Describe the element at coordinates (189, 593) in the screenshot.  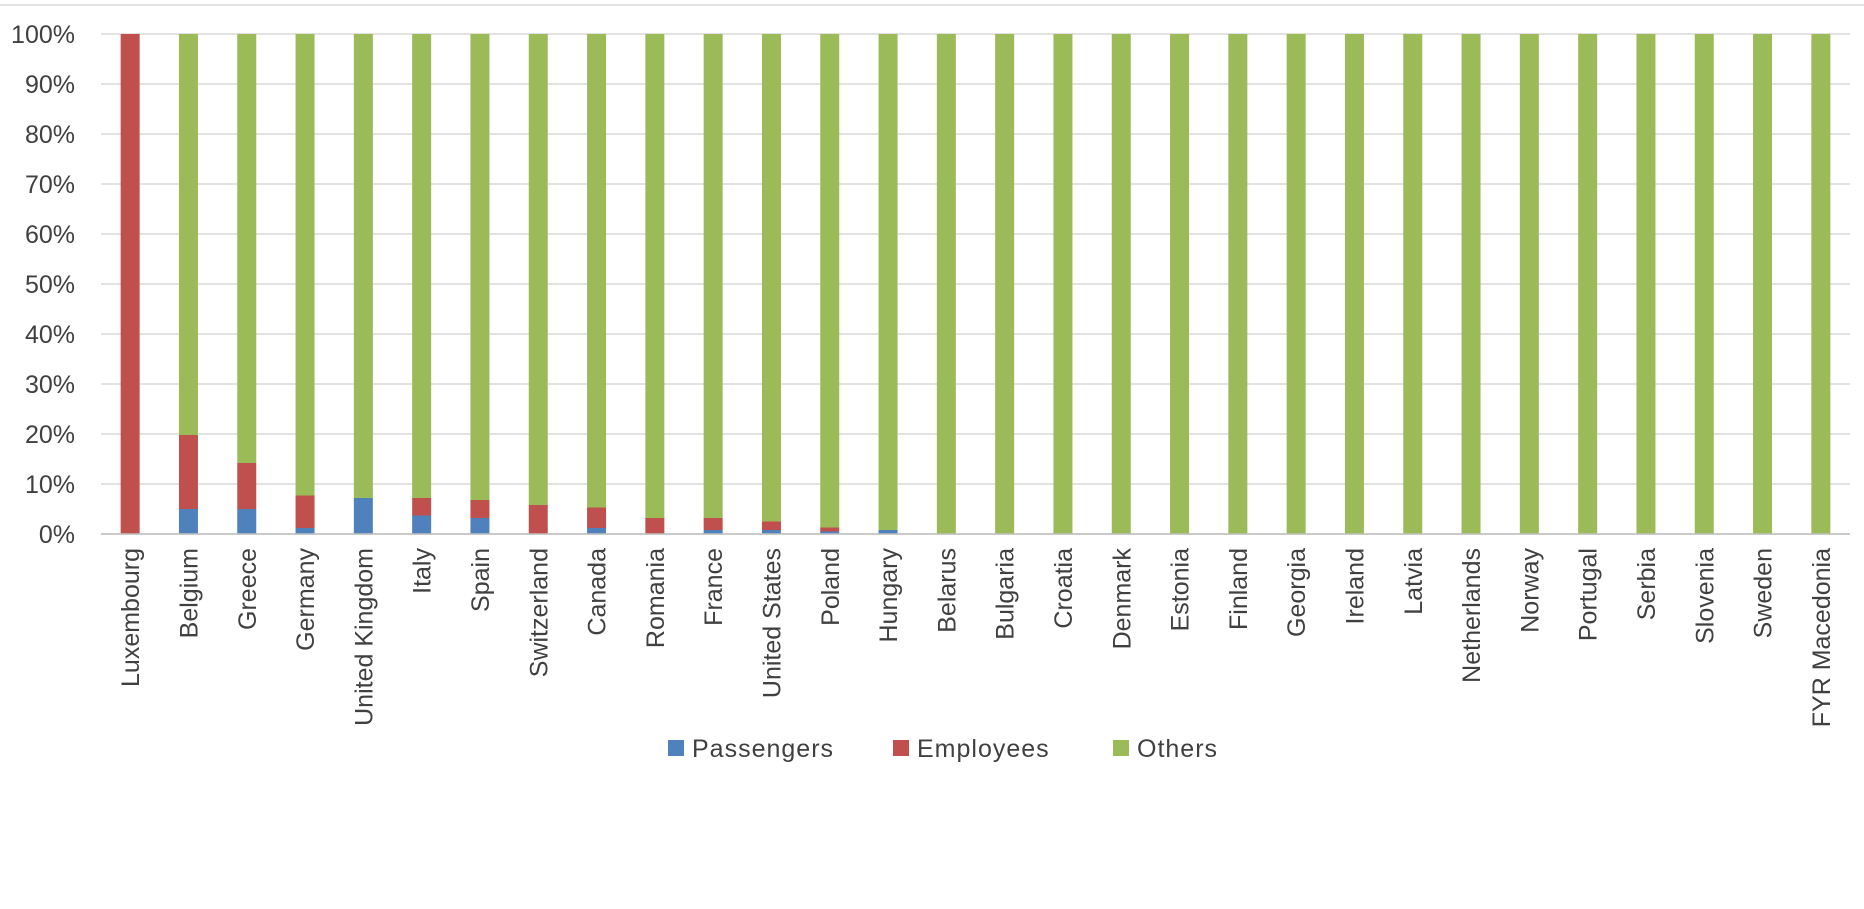
I see `x-tick-label: Belgium` at that location.